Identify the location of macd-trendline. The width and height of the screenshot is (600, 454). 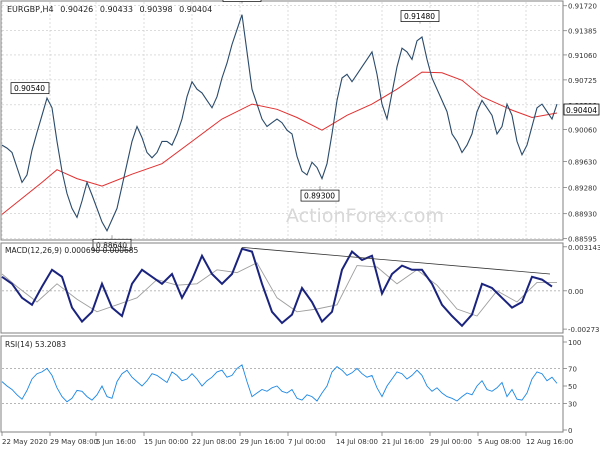
(396, 261).